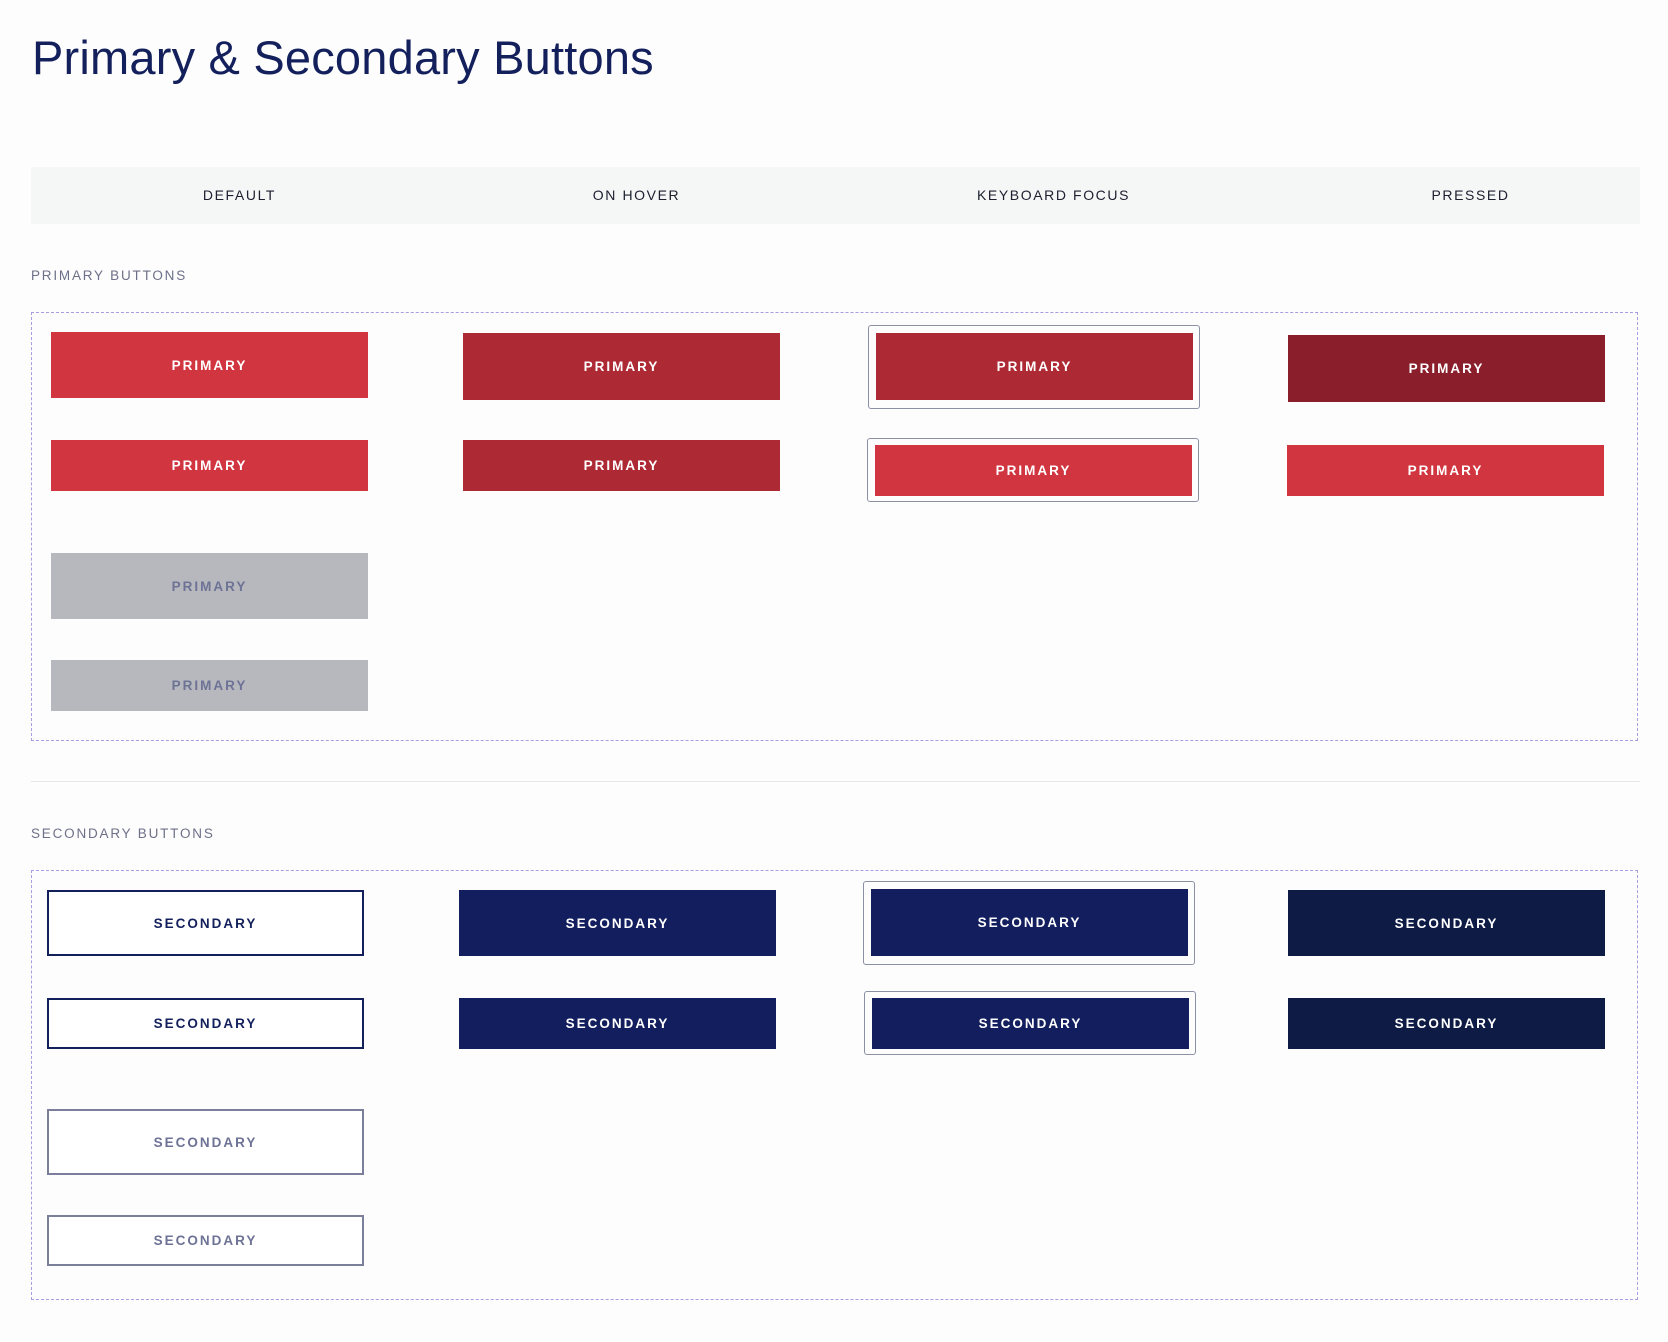 Image resolution: width=1668 pixels, height=1342 pixels. I want to click on secondary-focus-ring-large, so click(1029, 923).